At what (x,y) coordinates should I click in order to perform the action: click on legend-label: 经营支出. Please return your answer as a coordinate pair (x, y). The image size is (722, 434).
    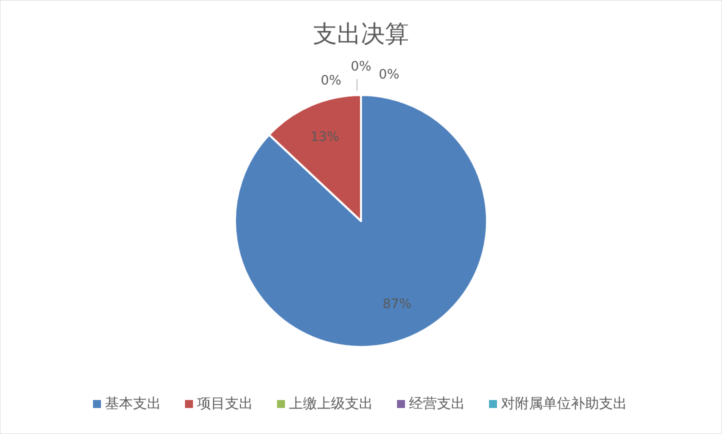
    Looking at the image, I should click on (437, 404).